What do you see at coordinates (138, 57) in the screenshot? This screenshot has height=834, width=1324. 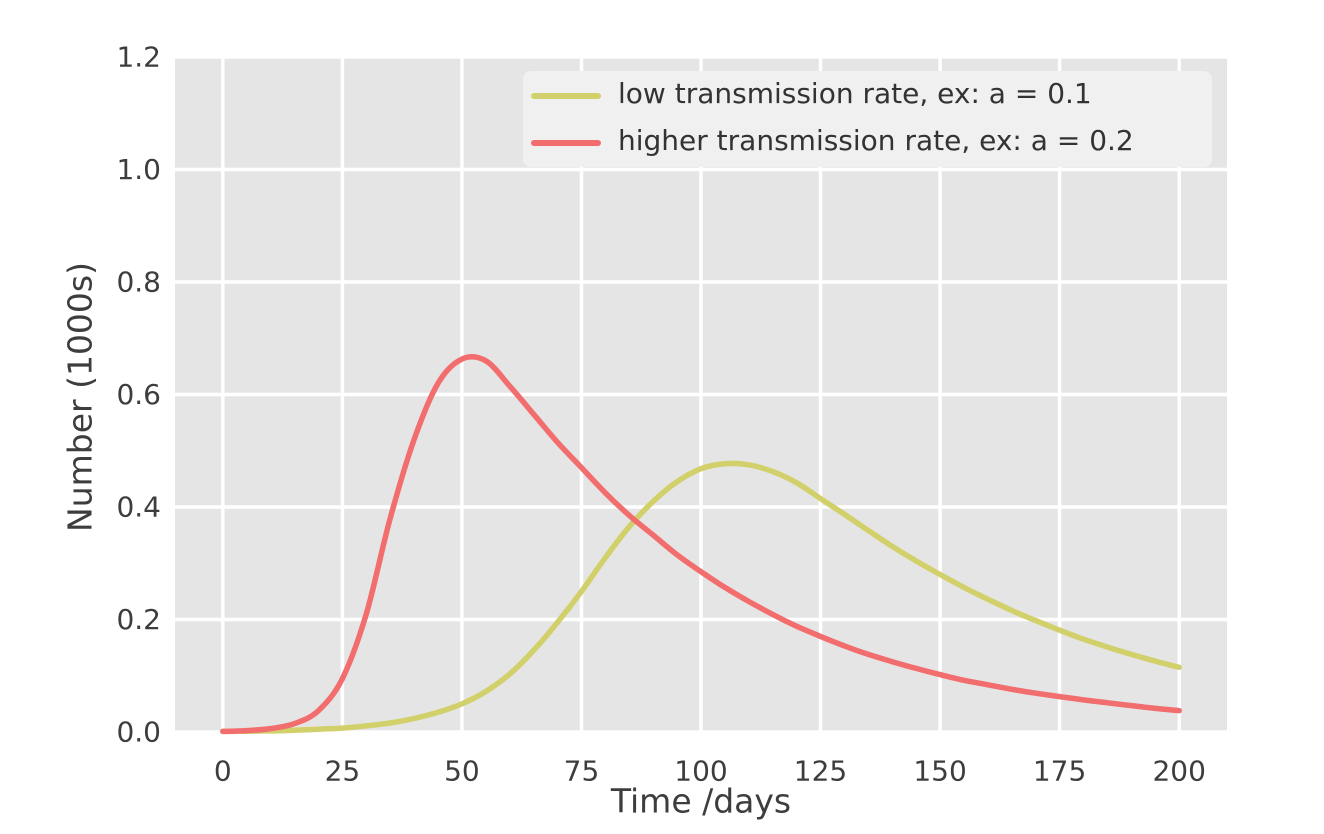 I see `y-tick-label: 1.2` at bounding box center [138, 57].